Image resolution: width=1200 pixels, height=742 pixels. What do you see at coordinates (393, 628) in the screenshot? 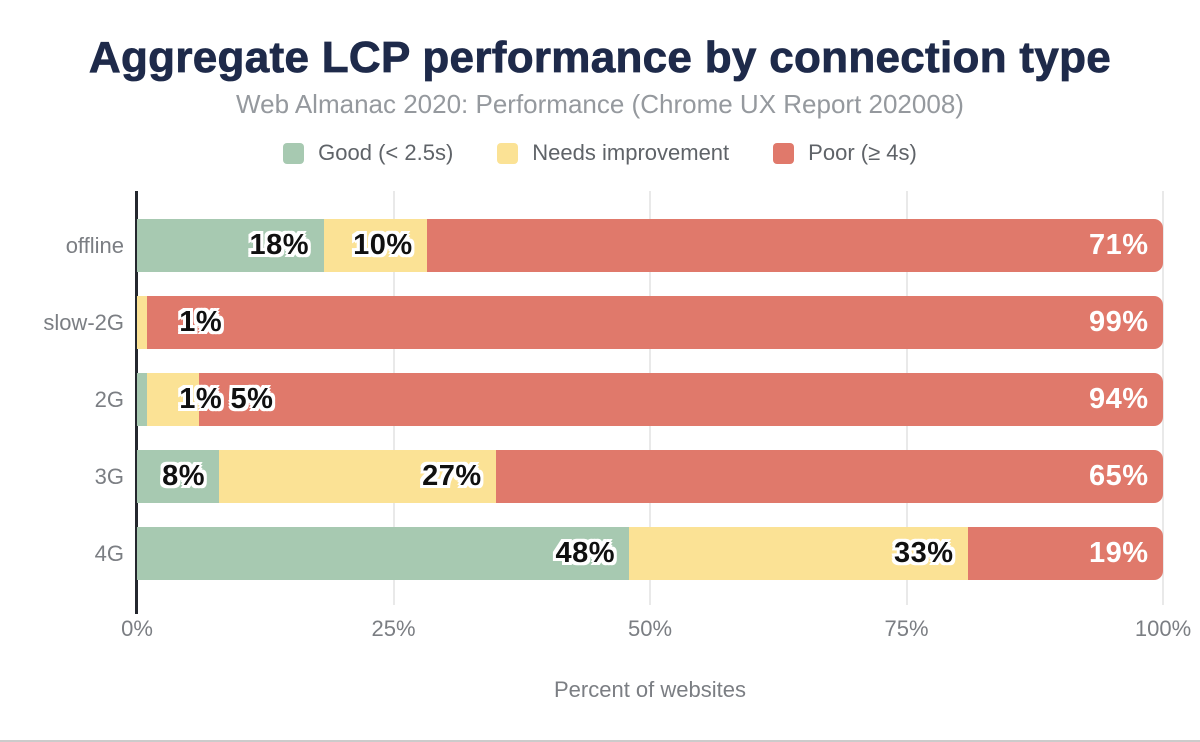
I see `x-tick-25: 25%` at bounding box center [393, 628].